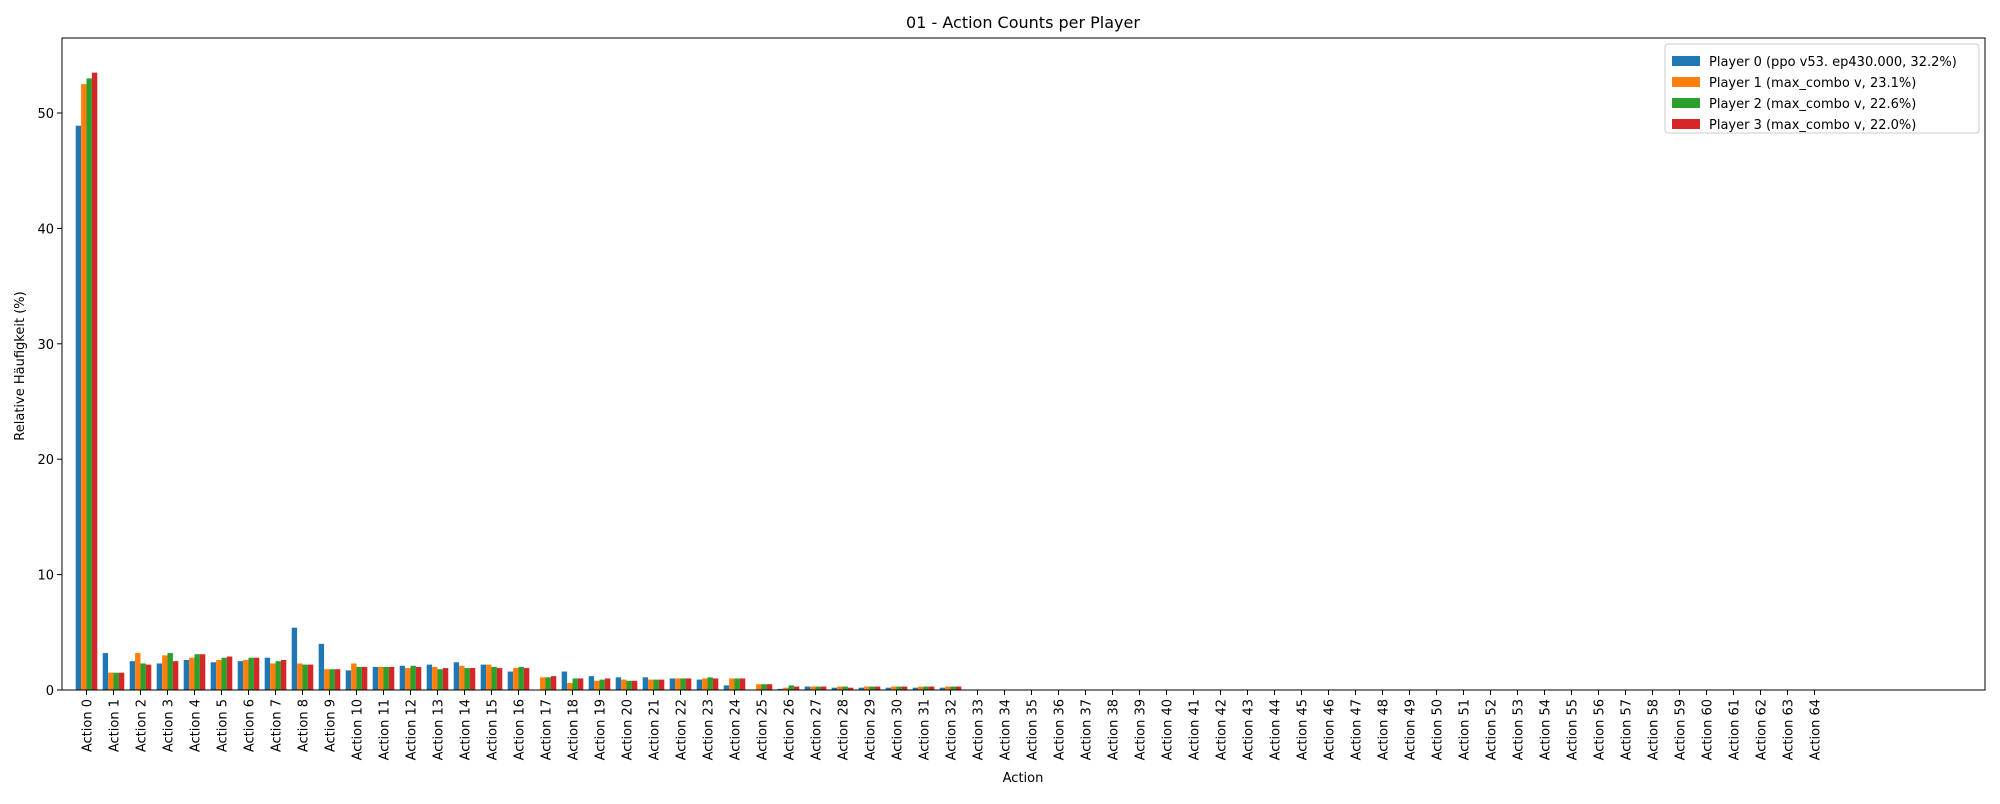  What do you see at coordinates (1762, 729) in the screenshot?
I see `x-tick-label: Action 62` at bounding box center [1762, 729].